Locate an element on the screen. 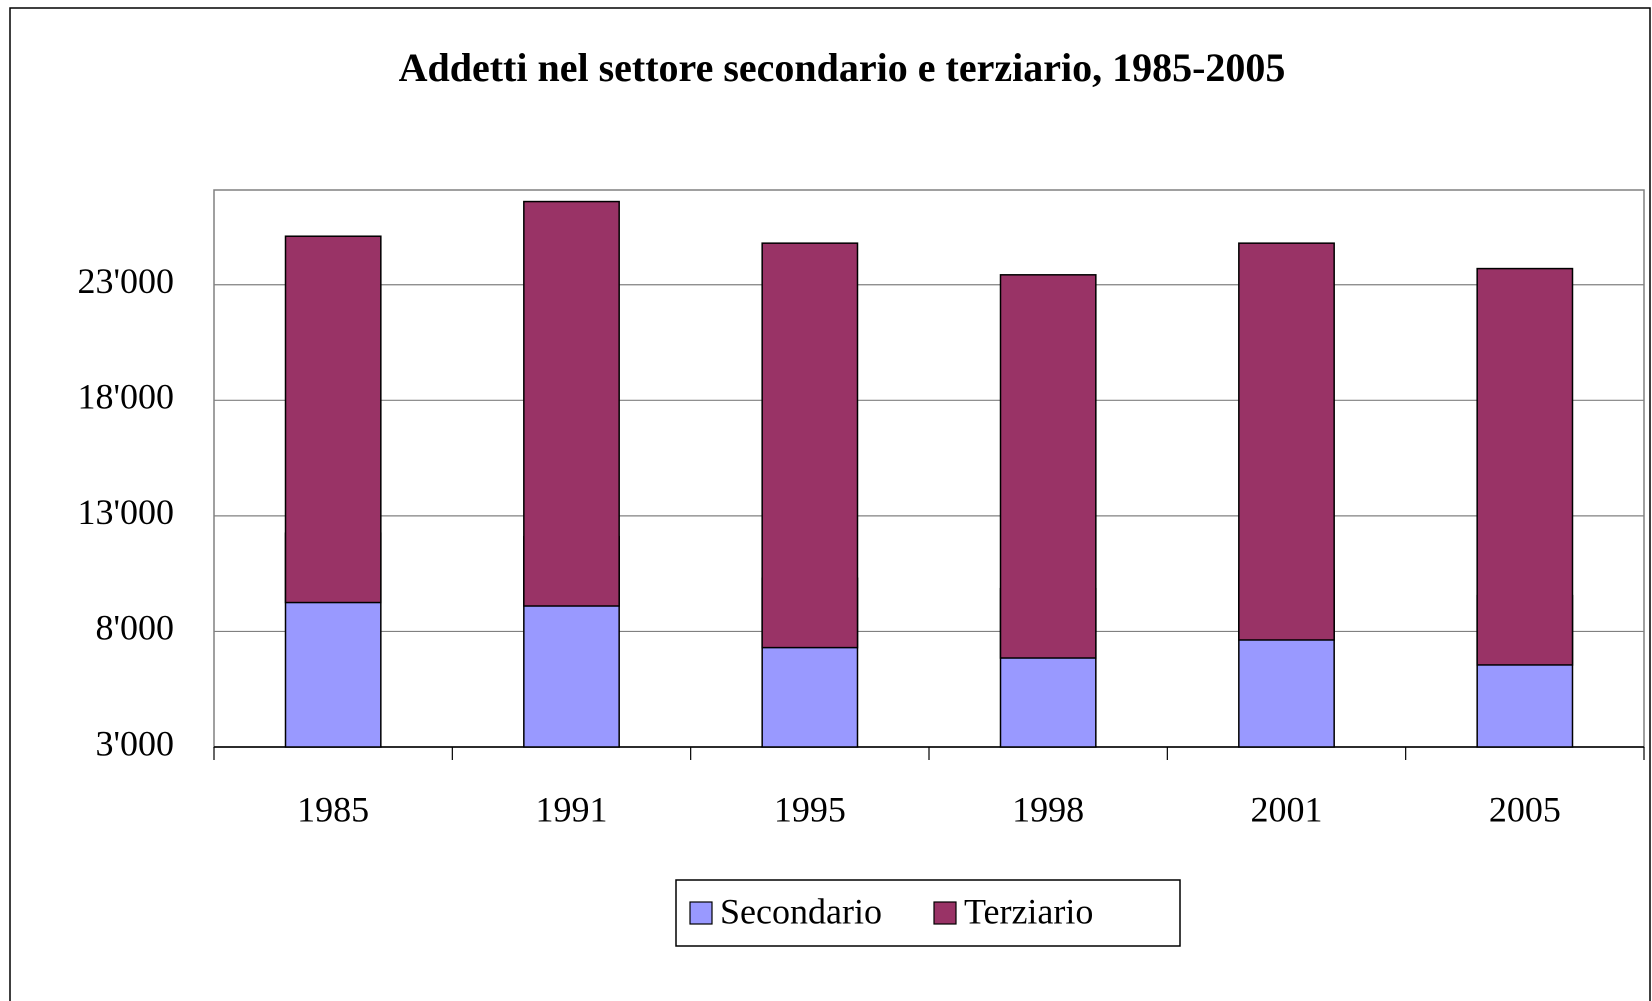  legend-label: Secondario is located at coordinates (801, 911).